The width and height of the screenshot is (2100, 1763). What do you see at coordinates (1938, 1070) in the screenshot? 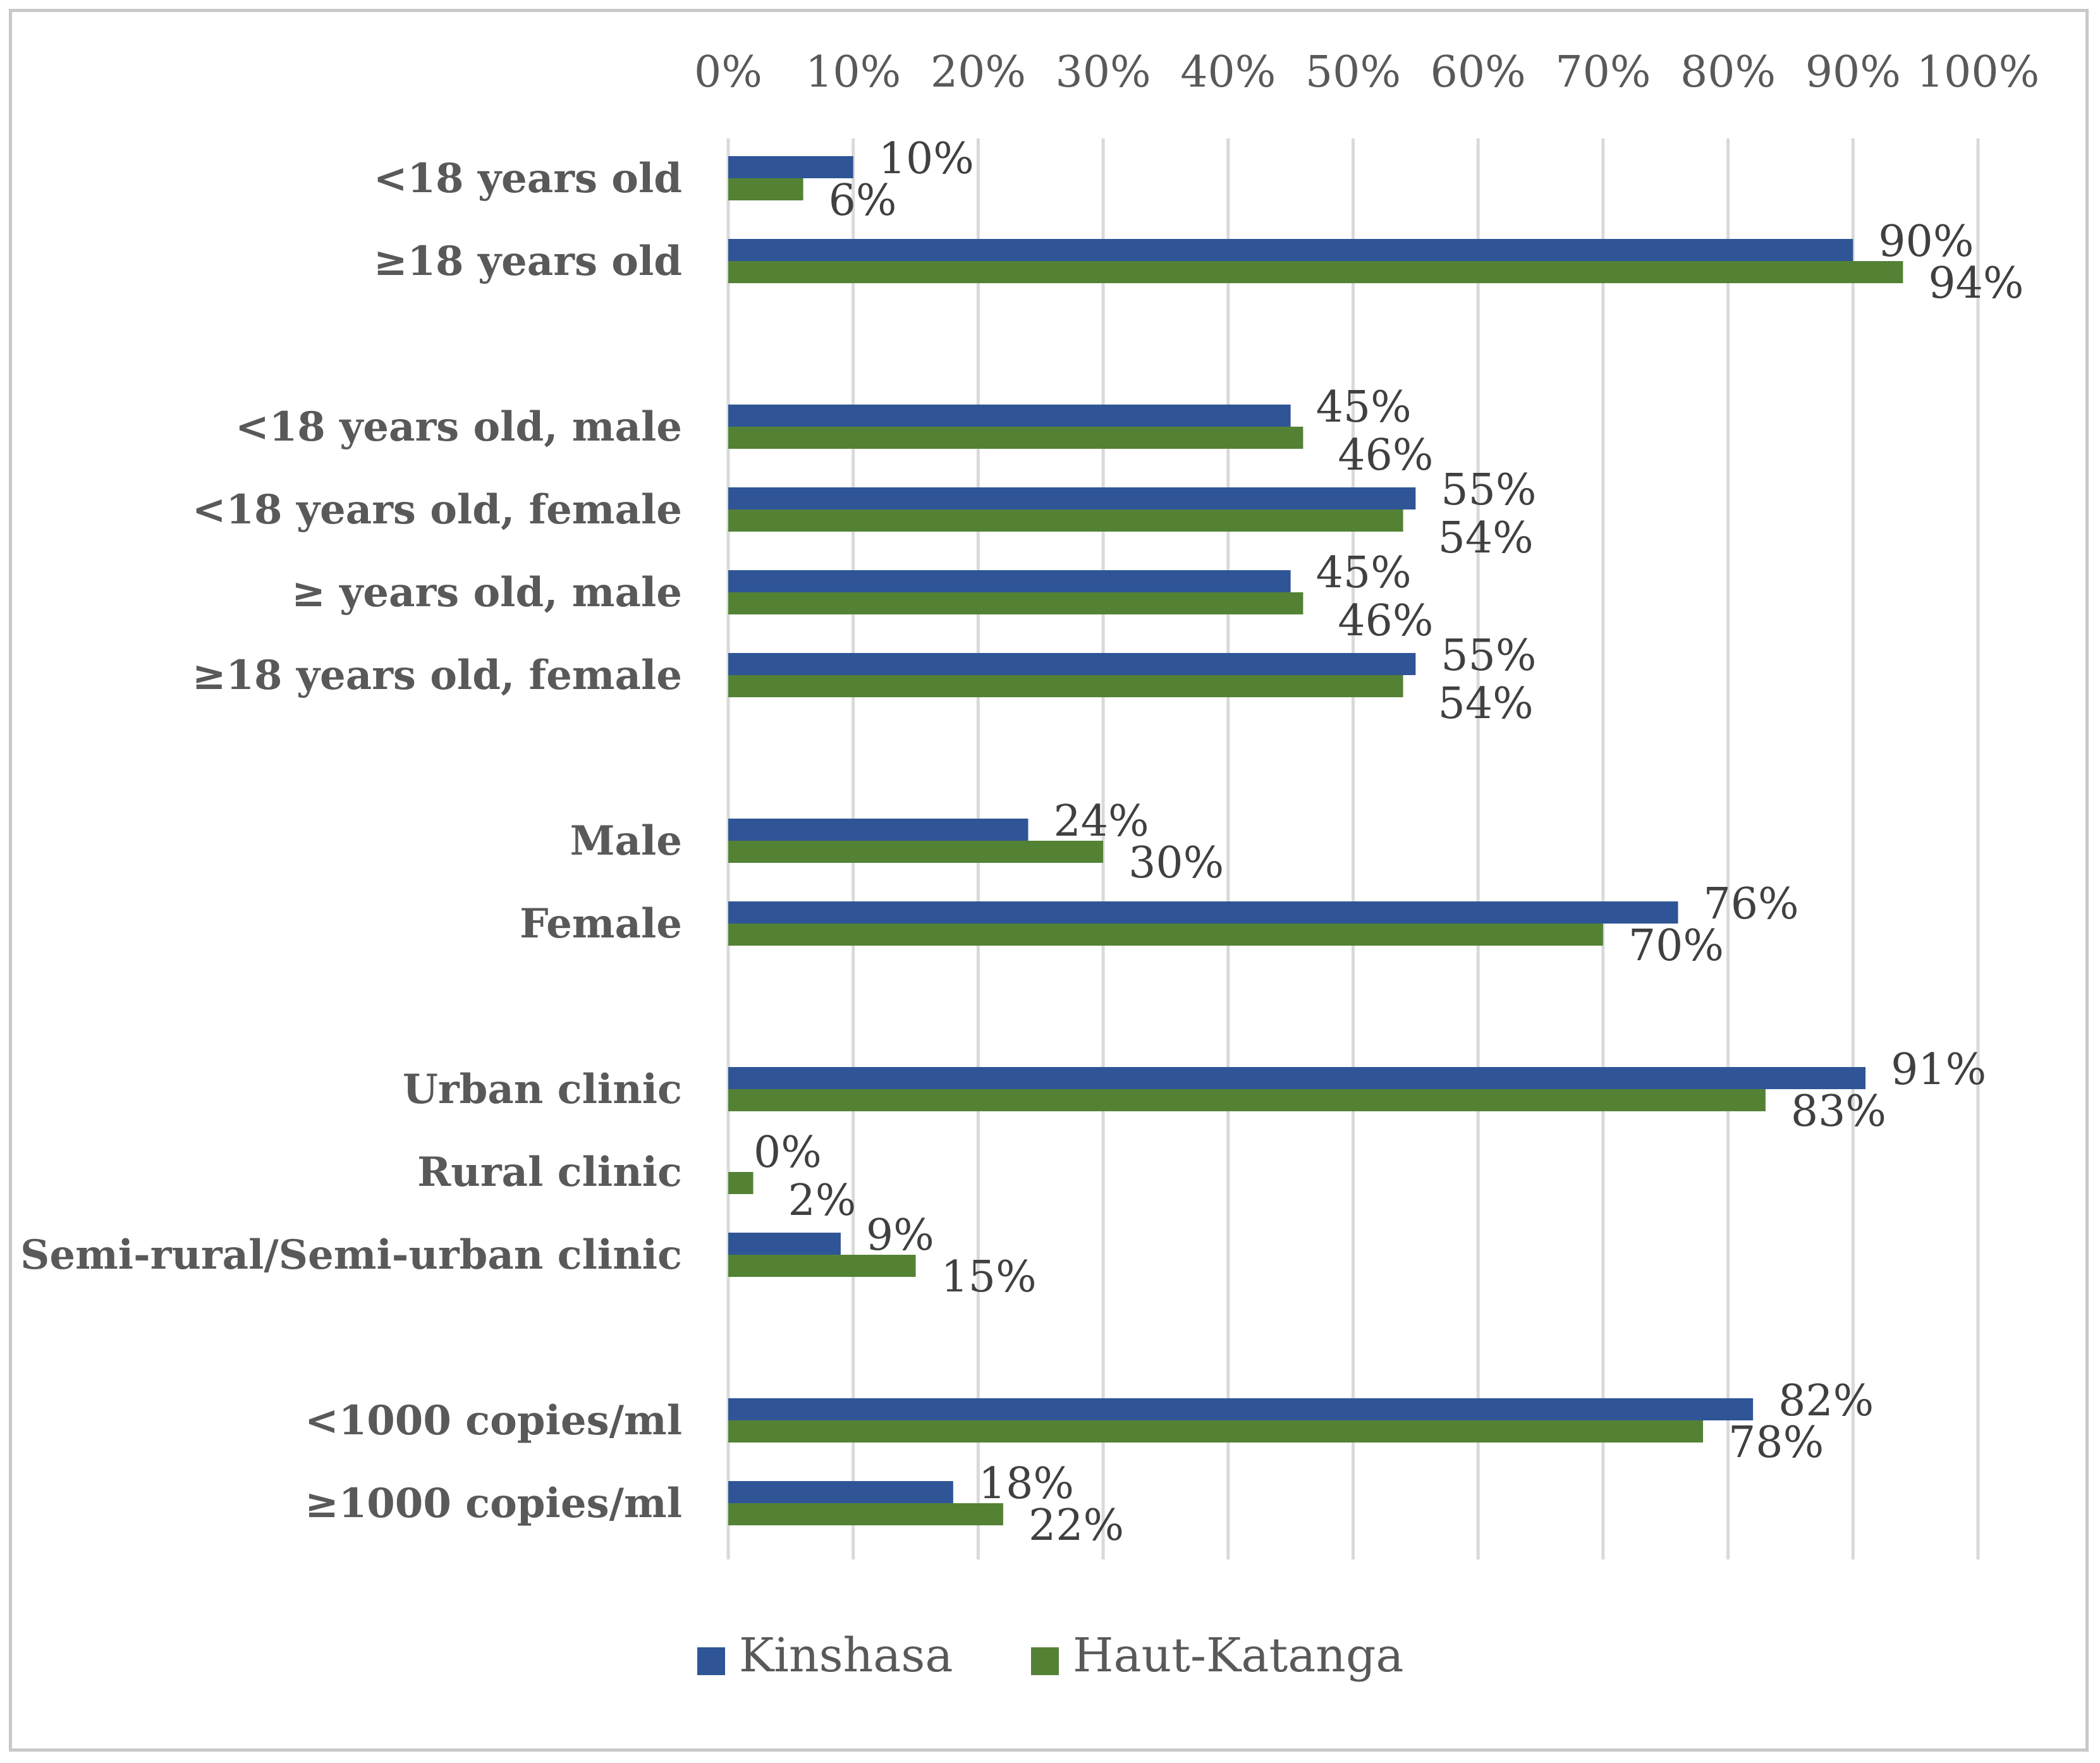
I see `data-label-kinshasa-urban-clinic: 91%` at bounding box center [1938, 1070].